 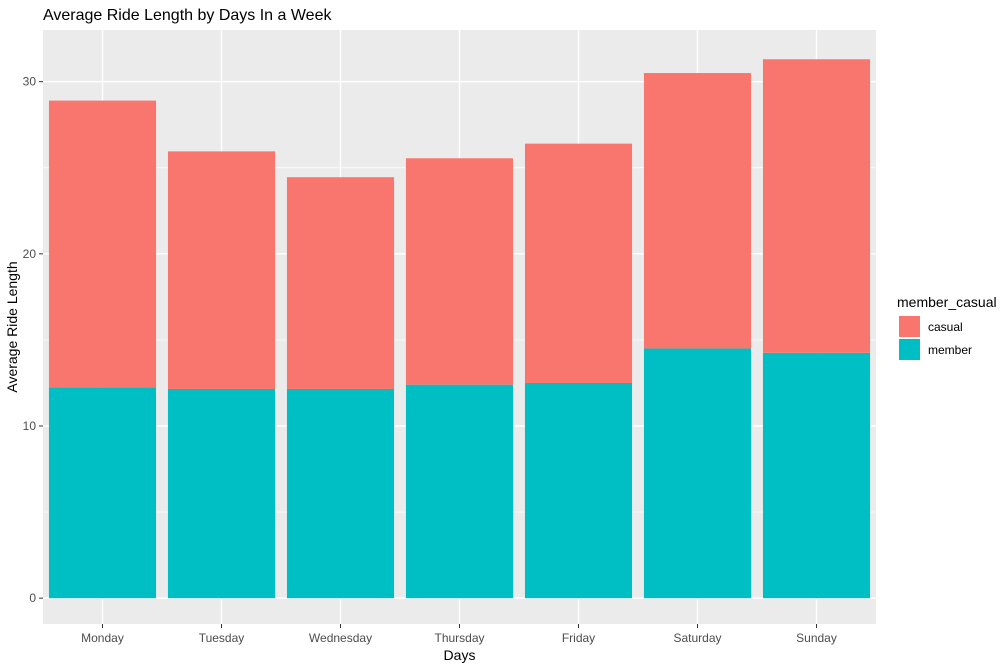 I want to click on bar-member-monday, so click(x=102, y=493).